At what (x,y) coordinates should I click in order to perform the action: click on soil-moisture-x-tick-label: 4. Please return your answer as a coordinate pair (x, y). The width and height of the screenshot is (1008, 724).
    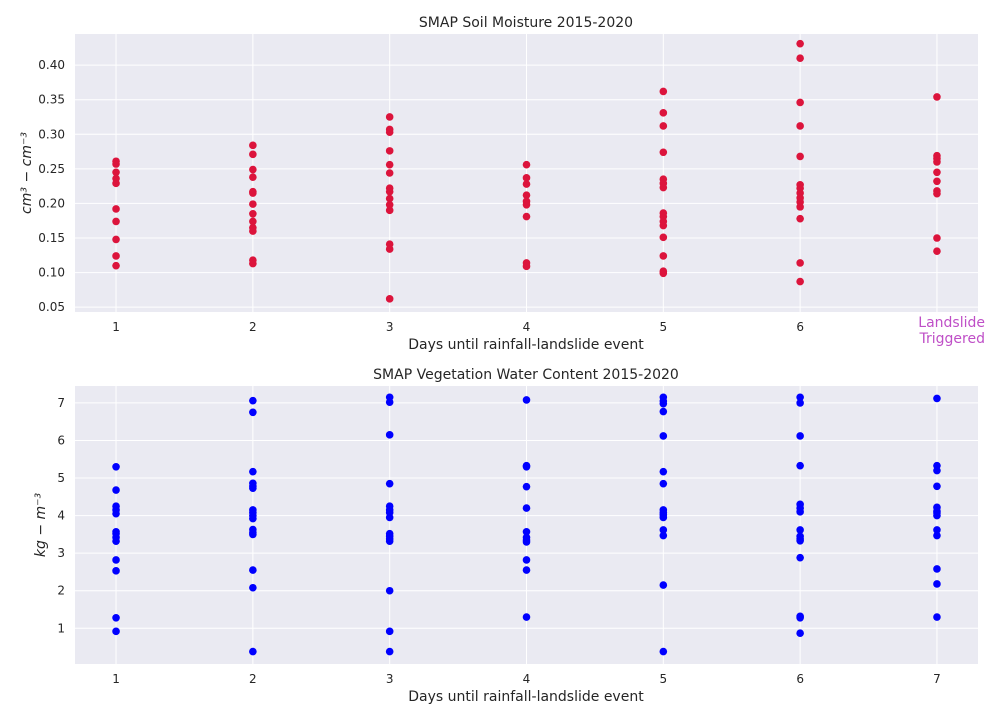
    Looking at the image, I should click on (527, 327).